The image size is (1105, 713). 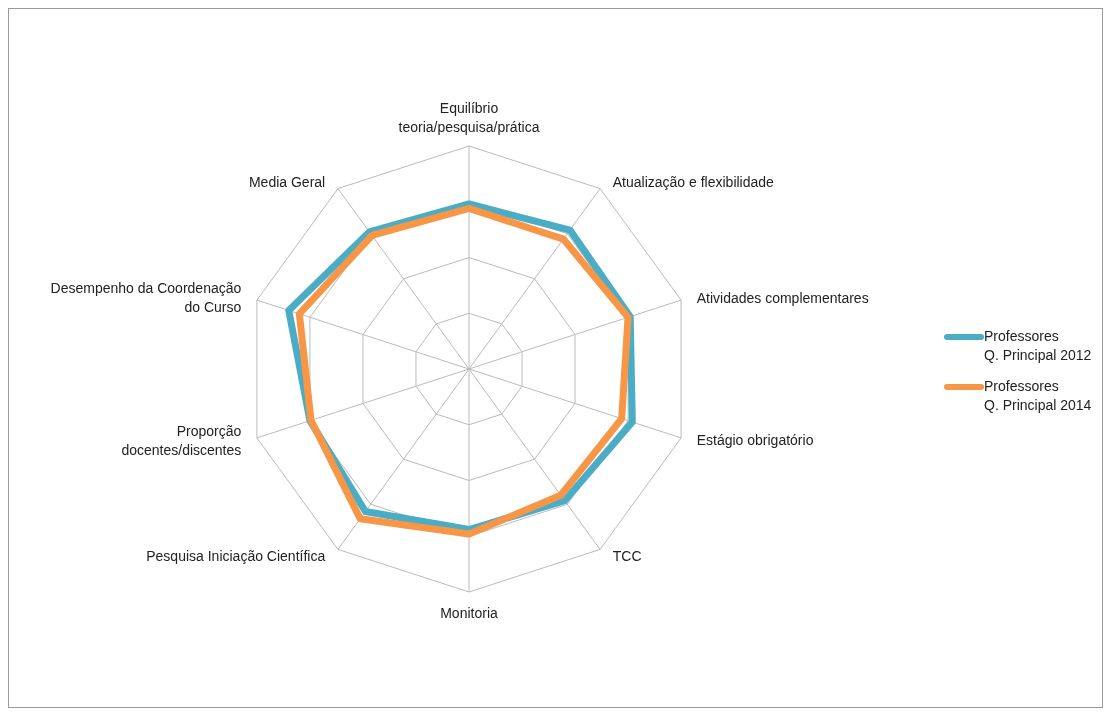 I want to click on spoke-label: Estágio obrigatório, so click(x=755, y=440).